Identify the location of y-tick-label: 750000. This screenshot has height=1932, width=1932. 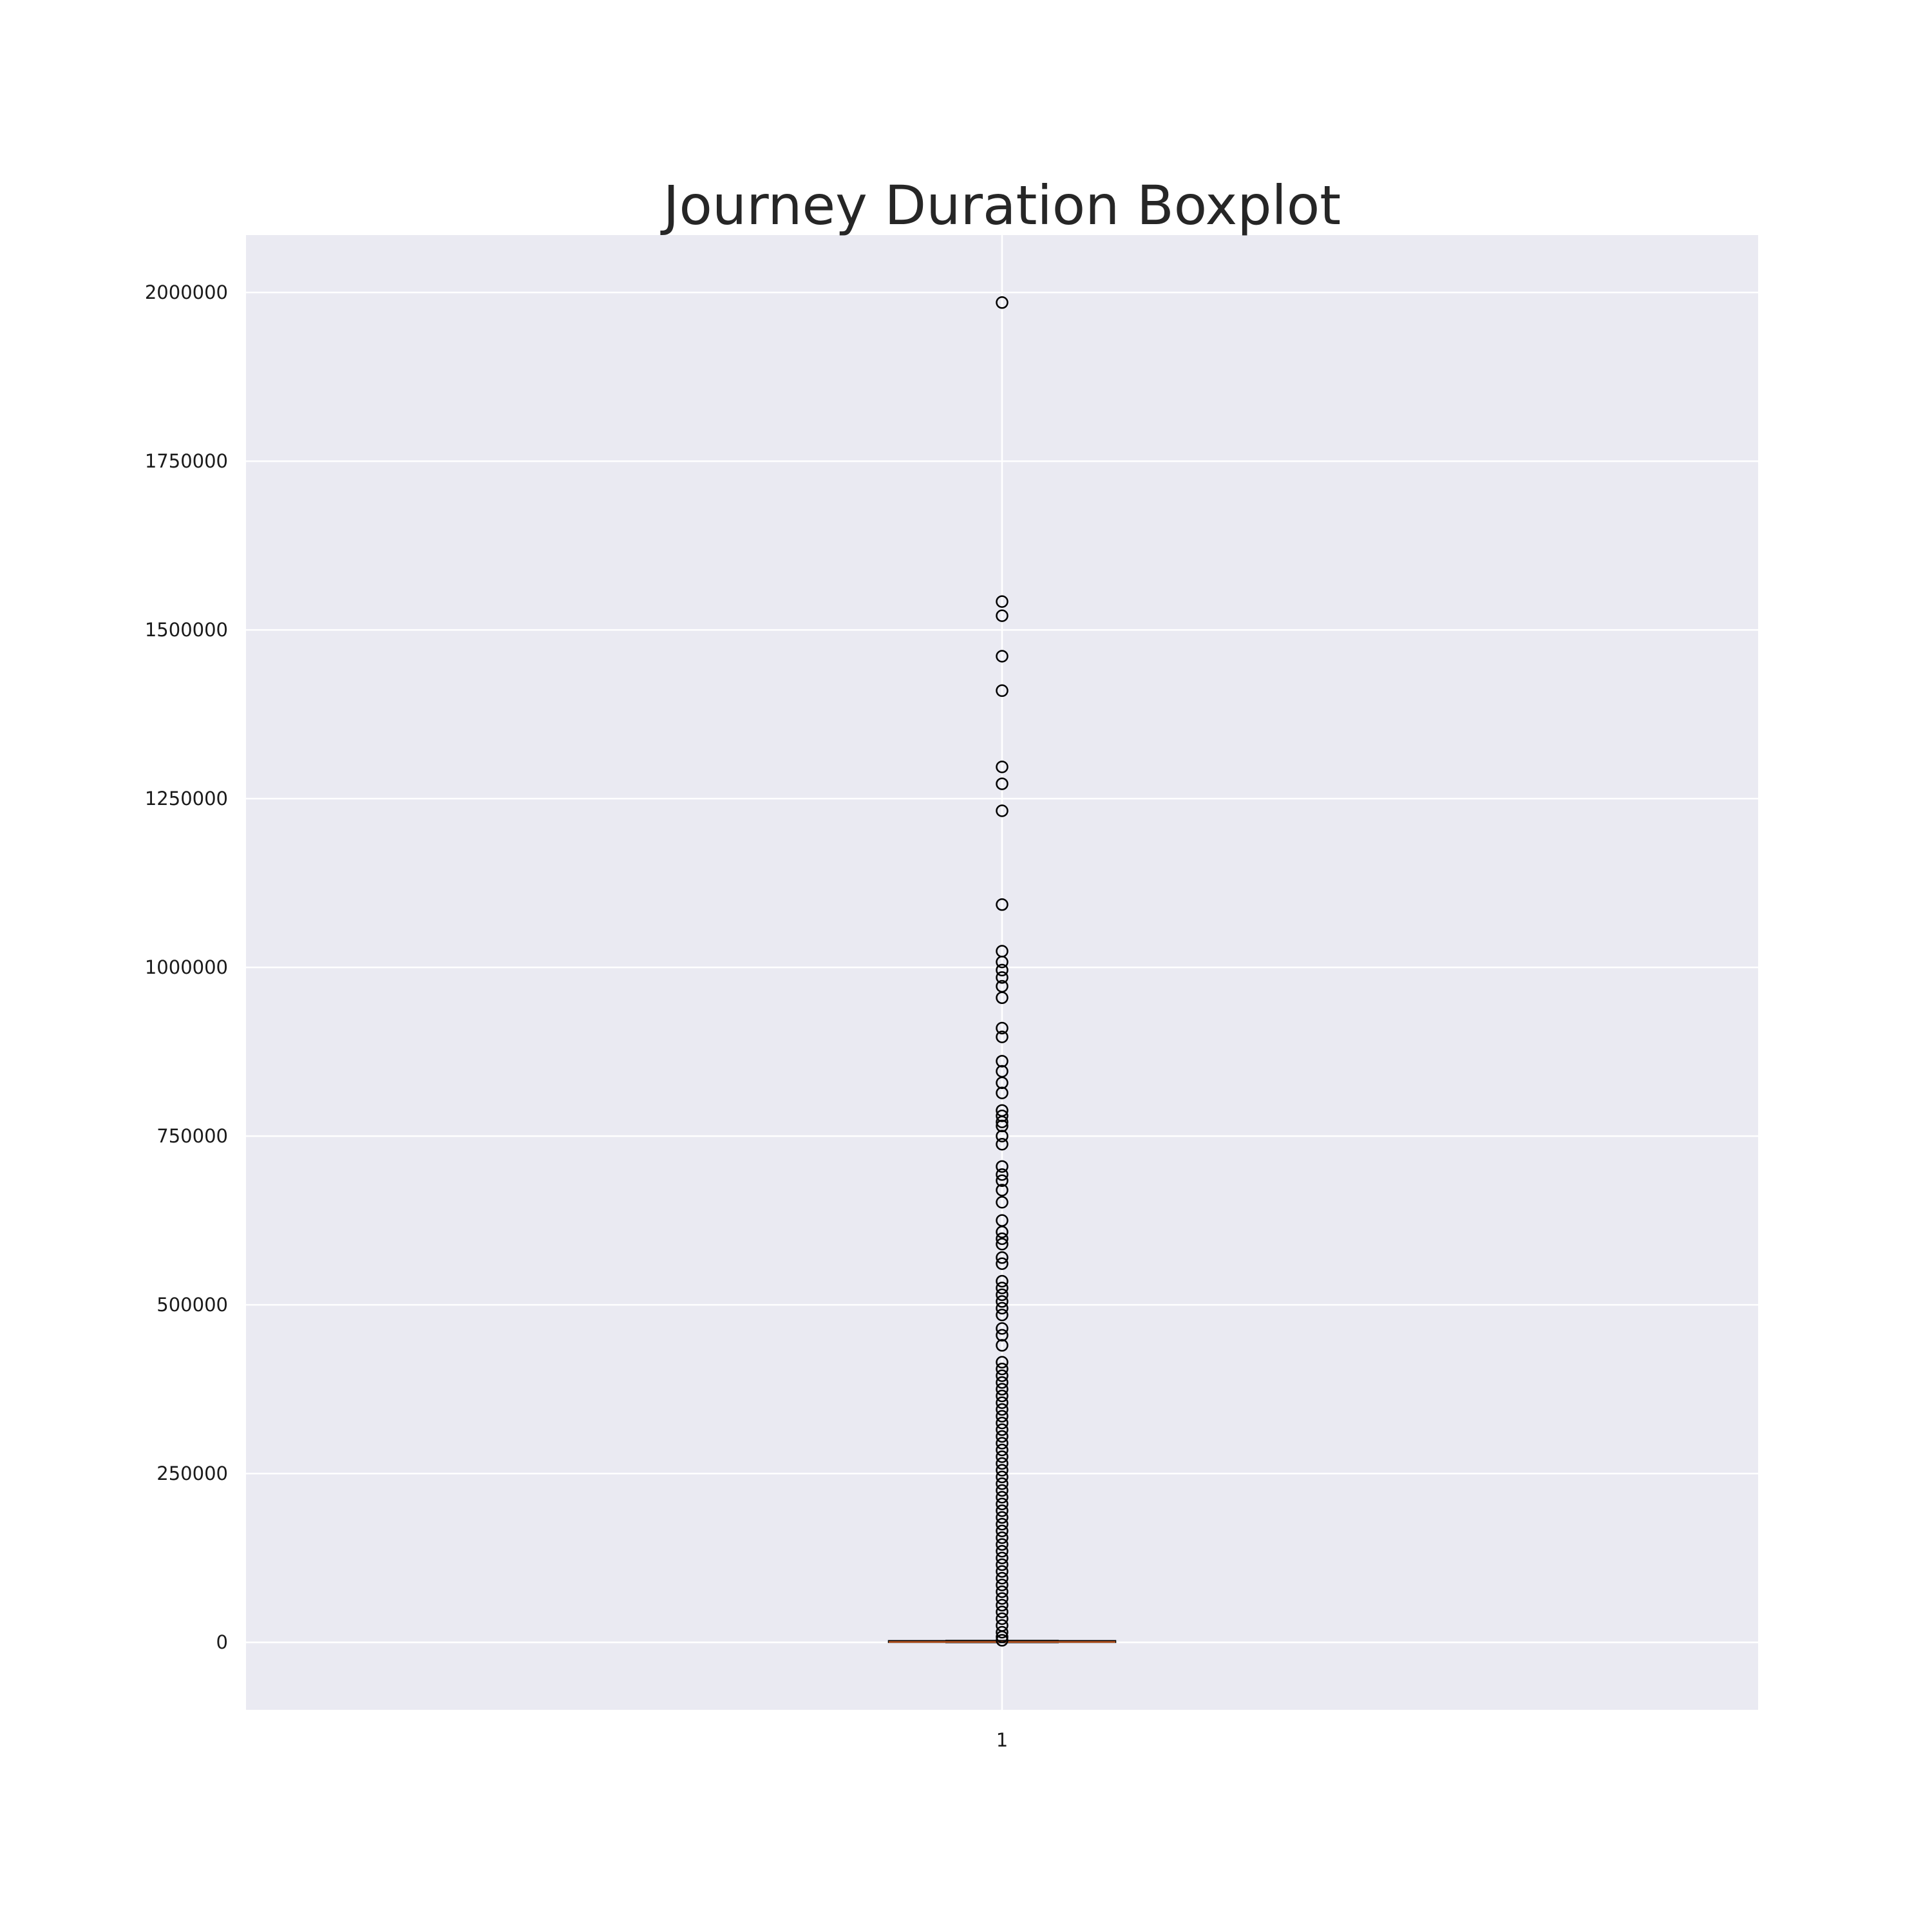
(192, 1136).